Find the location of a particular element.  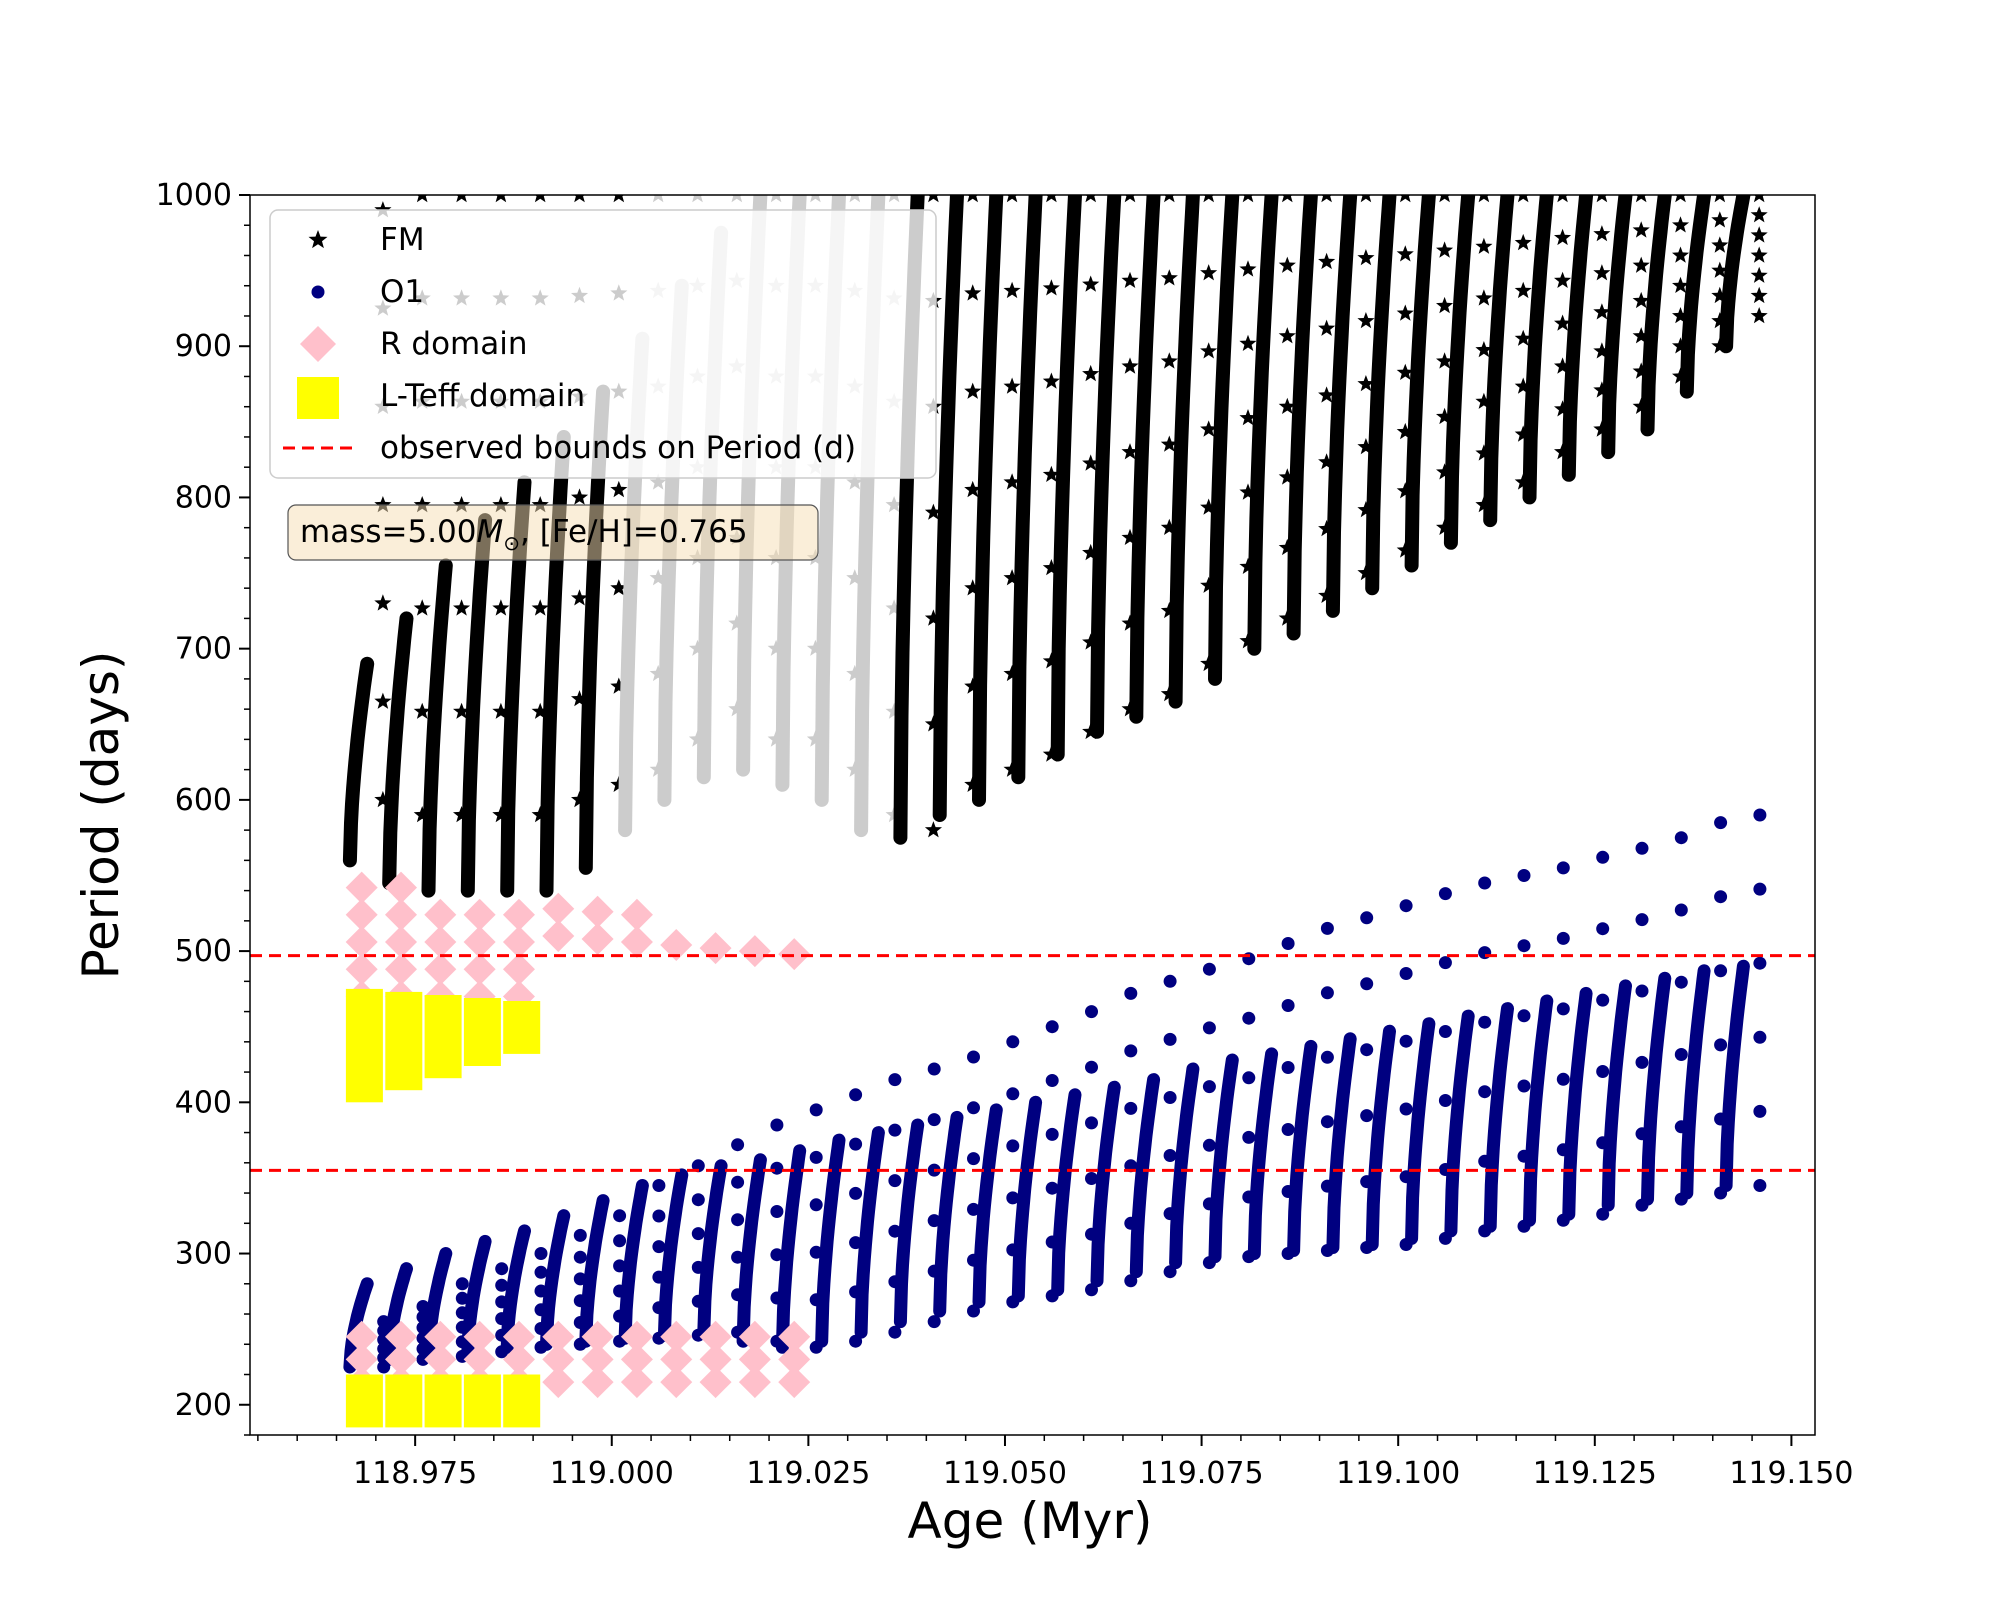

legend-marker-r-domain is located at coordinates (318, 344).